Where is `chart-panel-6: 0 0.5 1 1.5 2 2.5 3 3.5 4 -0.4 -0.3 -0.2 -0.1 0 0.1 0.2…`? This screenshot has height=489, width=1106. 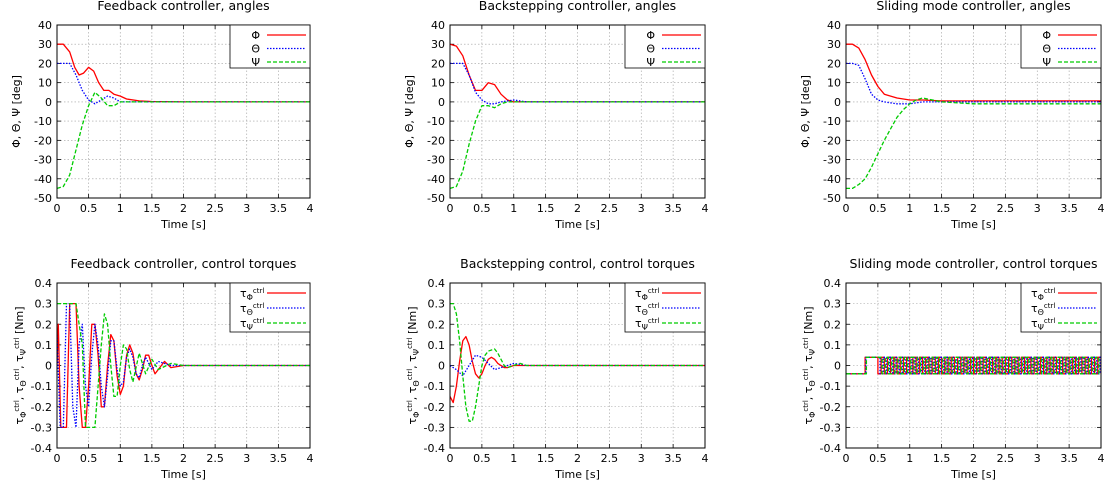
chart-panel-6: 0 0.5 1 1.5 2 2.5 3 3.5 4 -0.4 -0.3 -0.2 -0.1 0 0.1 0.2… is located at coordinates (953, 368).